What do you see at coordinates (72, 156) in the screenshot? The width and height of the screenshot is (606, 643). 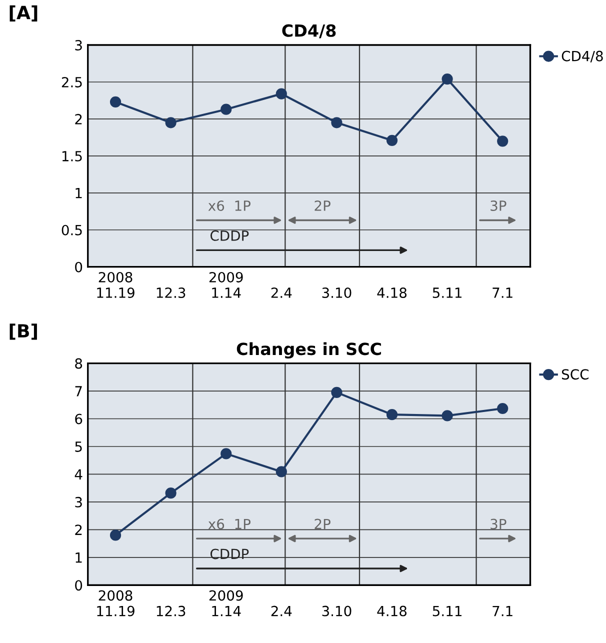 I see `y-tick-label: 1.5` at bounding box center [72, 156].